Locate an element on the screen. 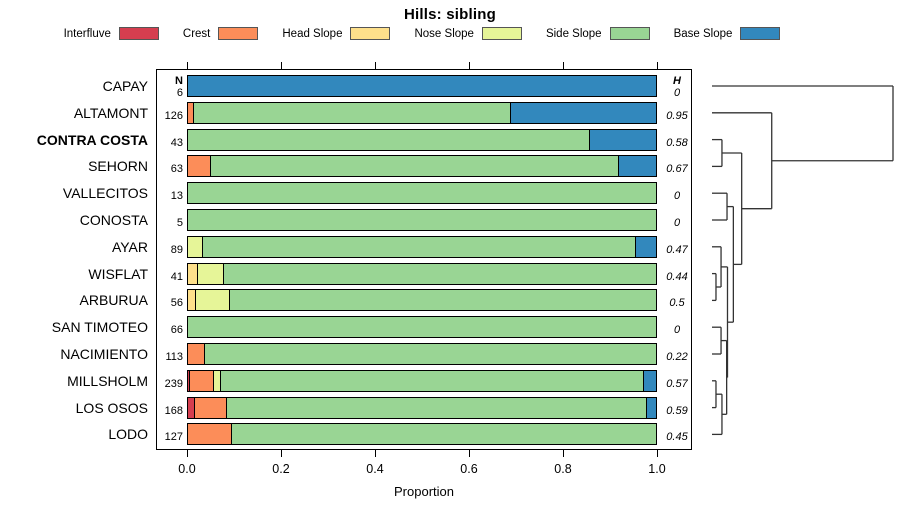  bar-contra-costa is located at coordinates (422, 139).